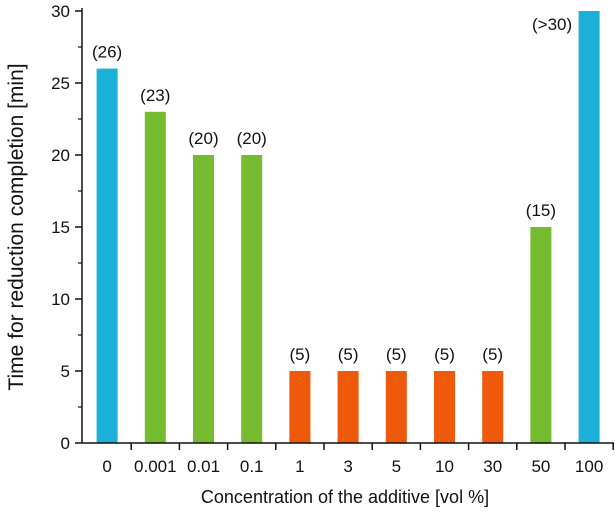 This screenshot has width=615, height=522. What do you see at coordinates (347, 466) in the screenshot?
I see `x-tick-label: 3` at bounding box center [347, 466].